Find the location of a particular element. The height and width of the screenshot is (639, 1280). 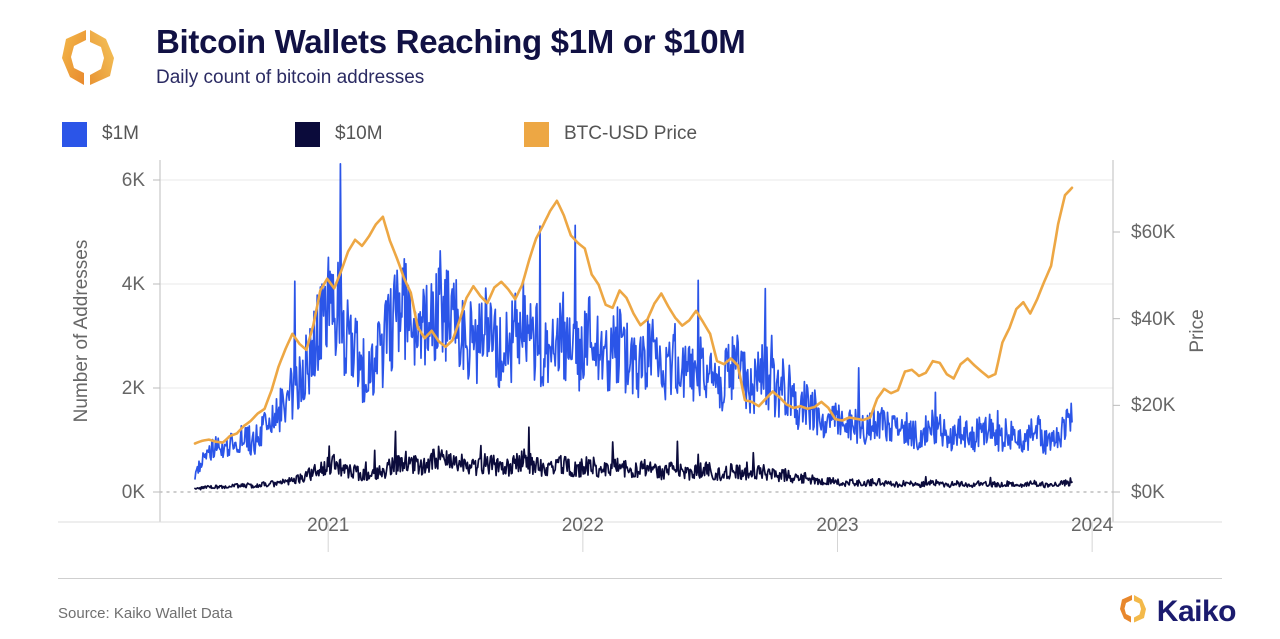

y-tick-left-0K: 0K is located at coordinates (133, 492).